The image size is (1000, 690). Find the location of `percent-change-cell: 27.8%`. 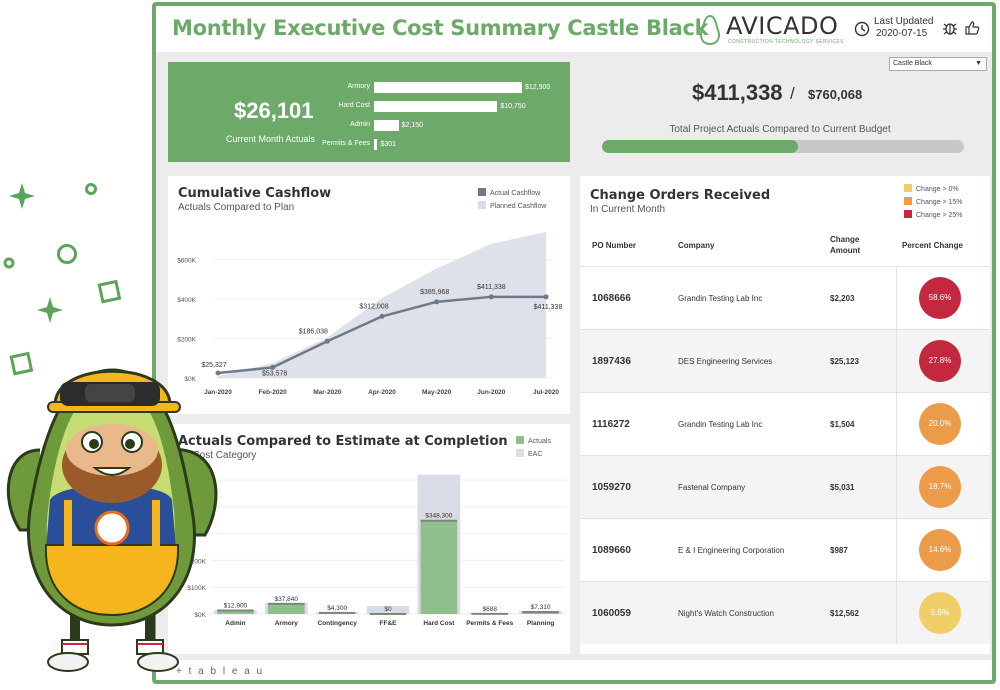

percent-change-cell: 27.8% is located at coordinates (943, 361).